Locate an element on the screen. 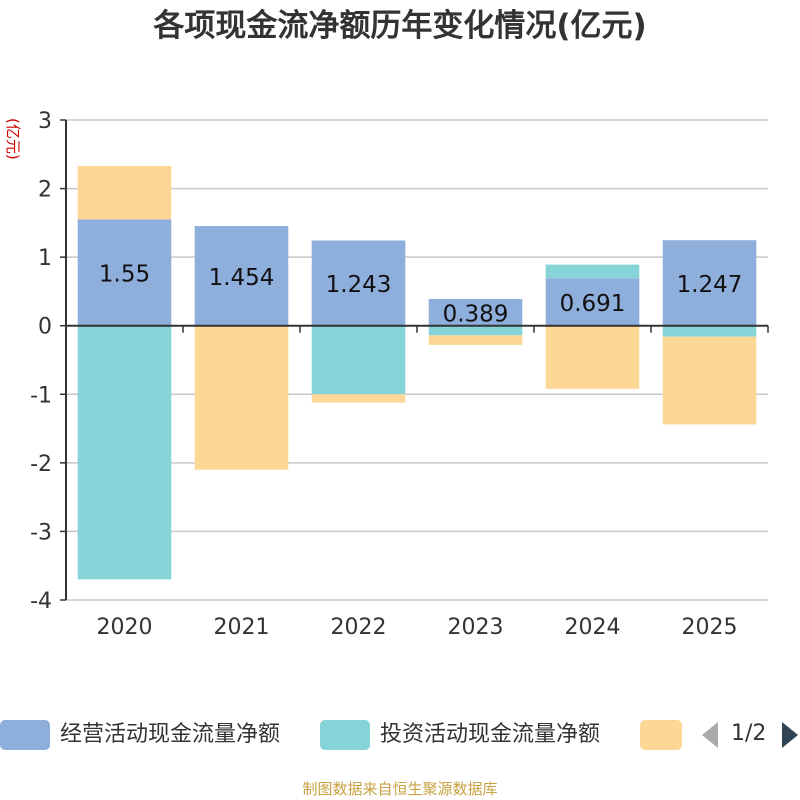 The image size is (800, 800). legend-prev-page-icon is located at coordinates (711, 735).